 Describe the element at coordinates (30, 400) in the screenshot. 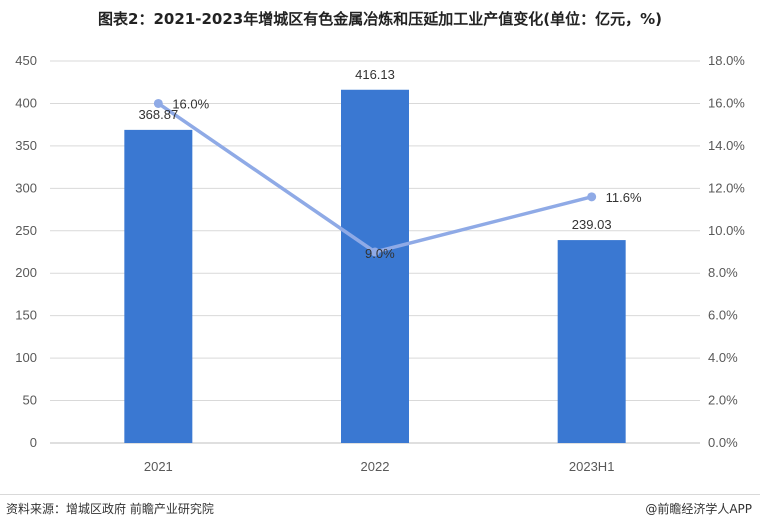

I see `left-tick-label: 50` at that location.